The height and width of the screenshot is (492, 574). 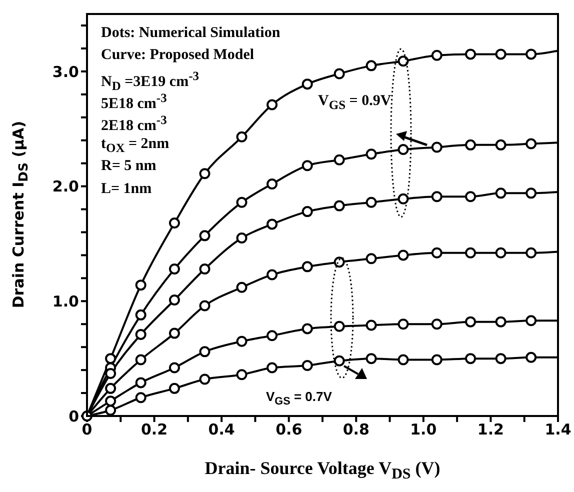 What do you see at coordinates (134, 101) in the screenshot?
I see `annotation: 5E18 cm$^{-3}$` at bounding box center [134, 101].